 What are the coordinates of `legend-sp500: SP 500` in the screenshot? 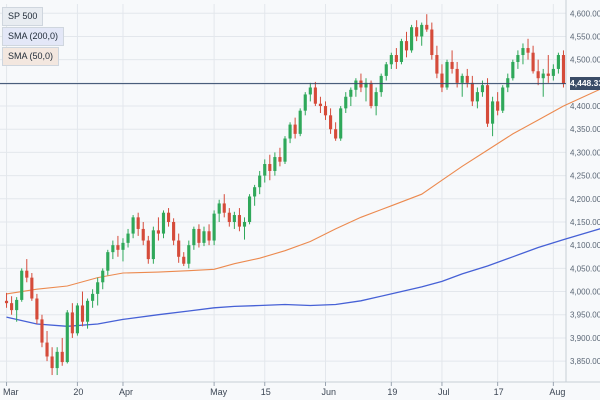 It's located at (23, 16).